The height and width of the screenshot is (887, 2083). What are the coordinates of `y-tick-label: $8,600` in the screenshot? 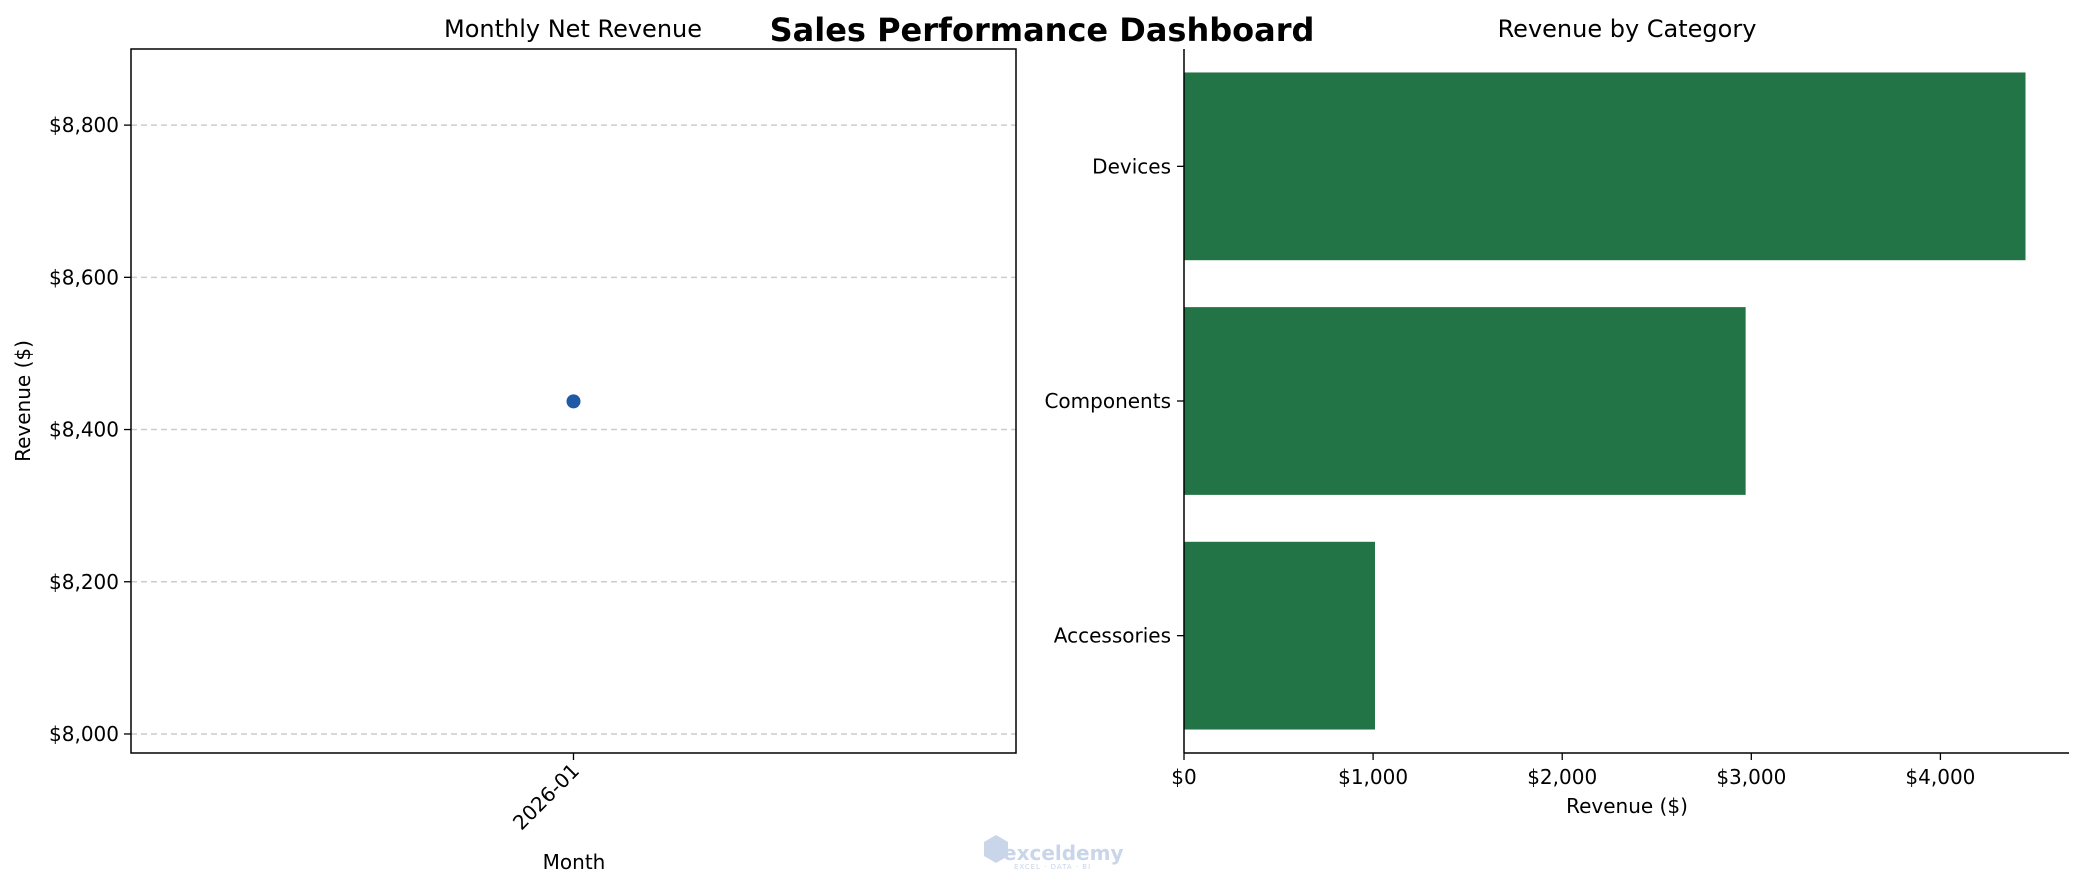 It's located at (84, 277).